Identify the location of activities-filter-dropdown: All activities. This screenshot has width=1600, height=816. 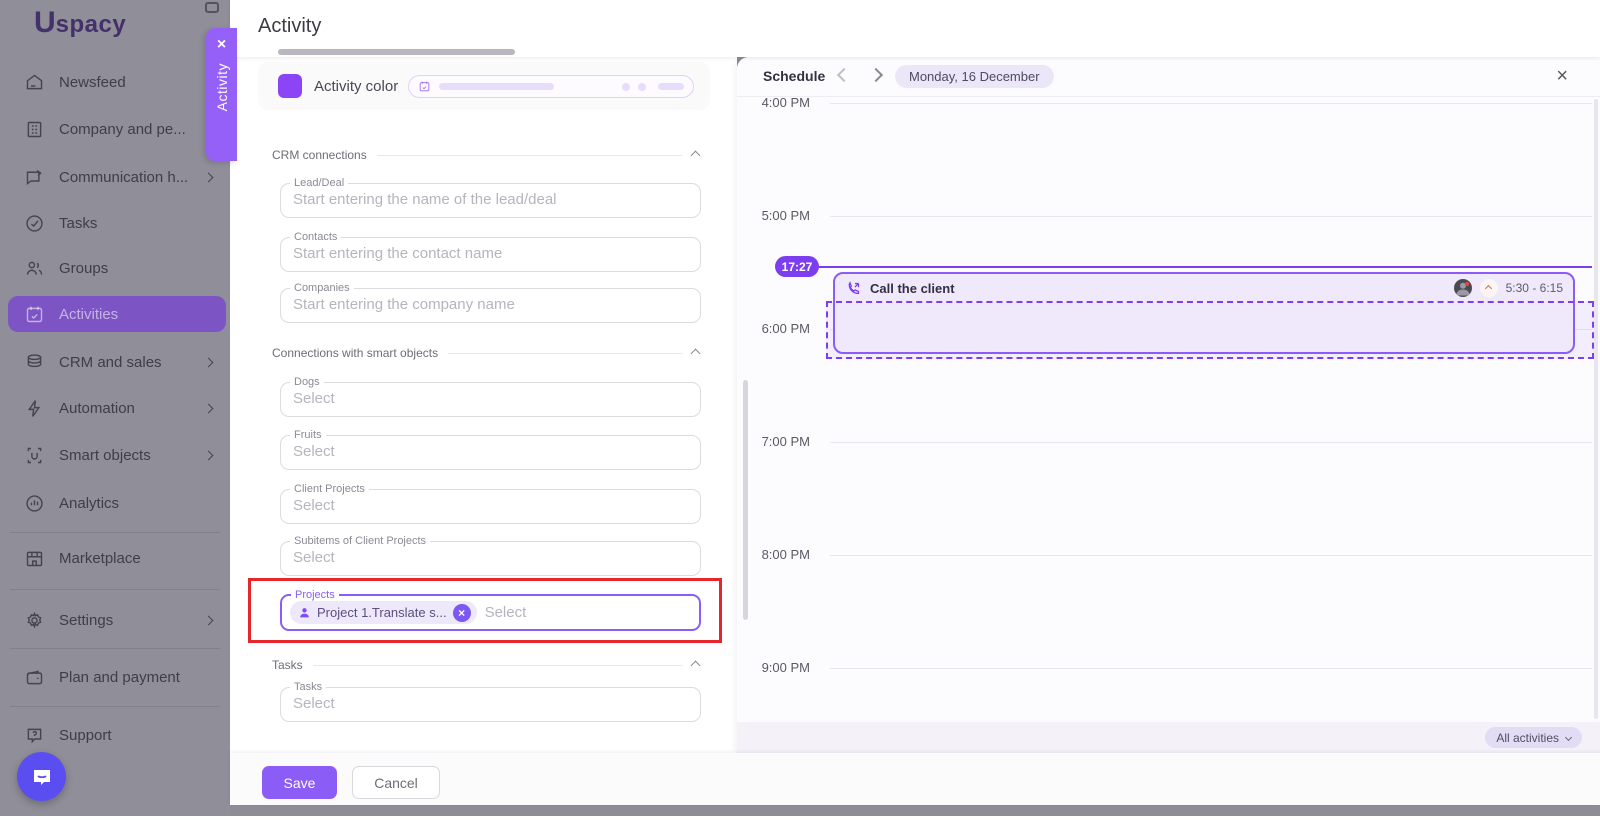
(1533, 737).